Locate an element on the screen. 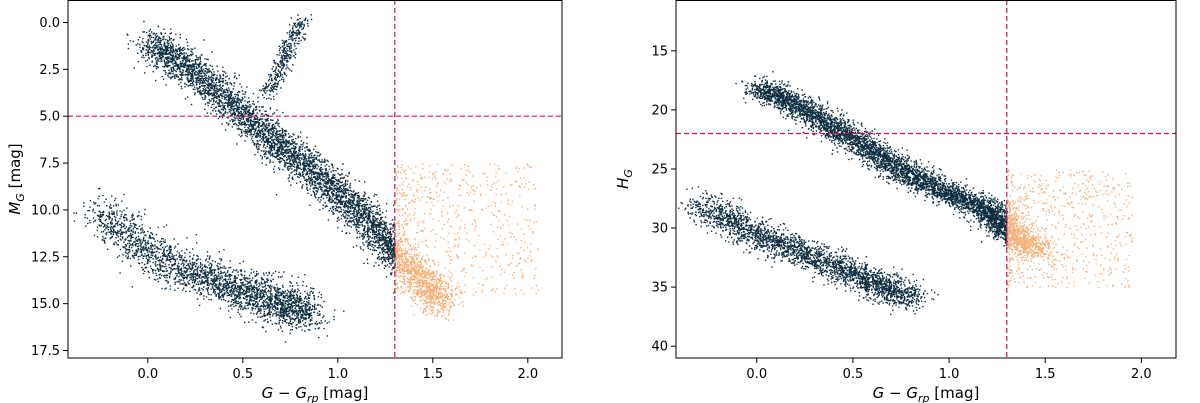  y-tick-label: 20 is located at coordinates (659, 110).